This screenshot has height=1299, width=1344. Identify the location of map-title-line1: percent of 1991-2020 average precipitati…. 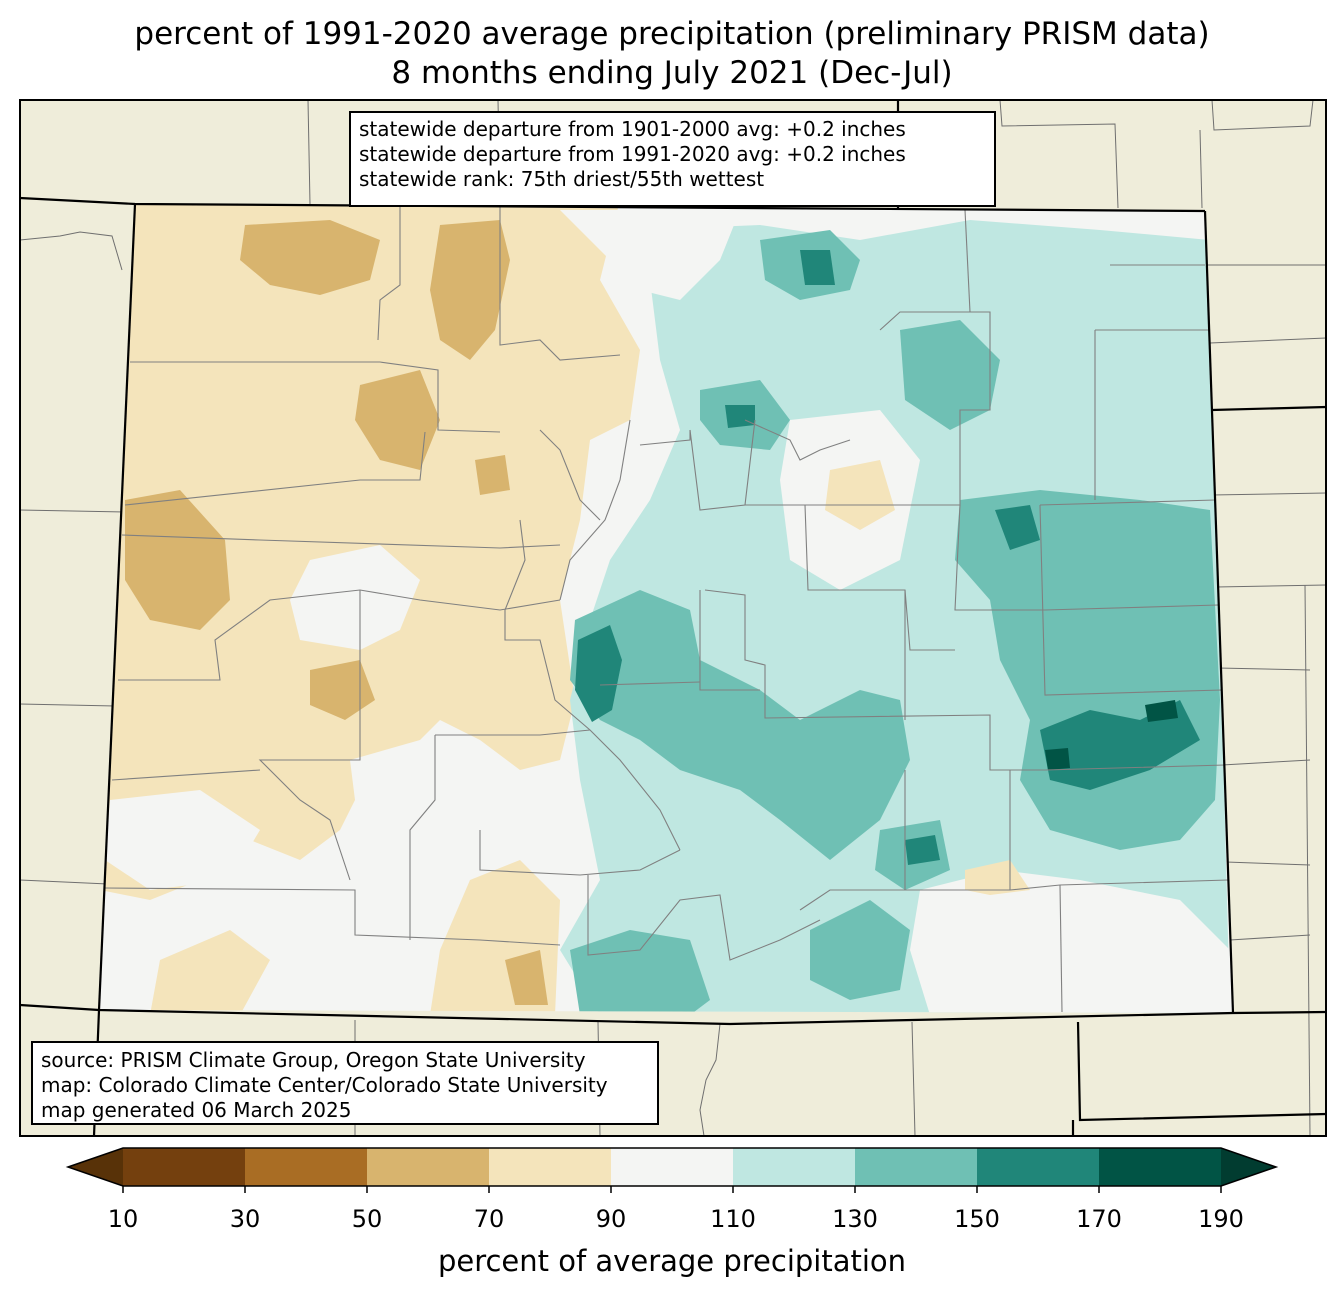
(672, 34).